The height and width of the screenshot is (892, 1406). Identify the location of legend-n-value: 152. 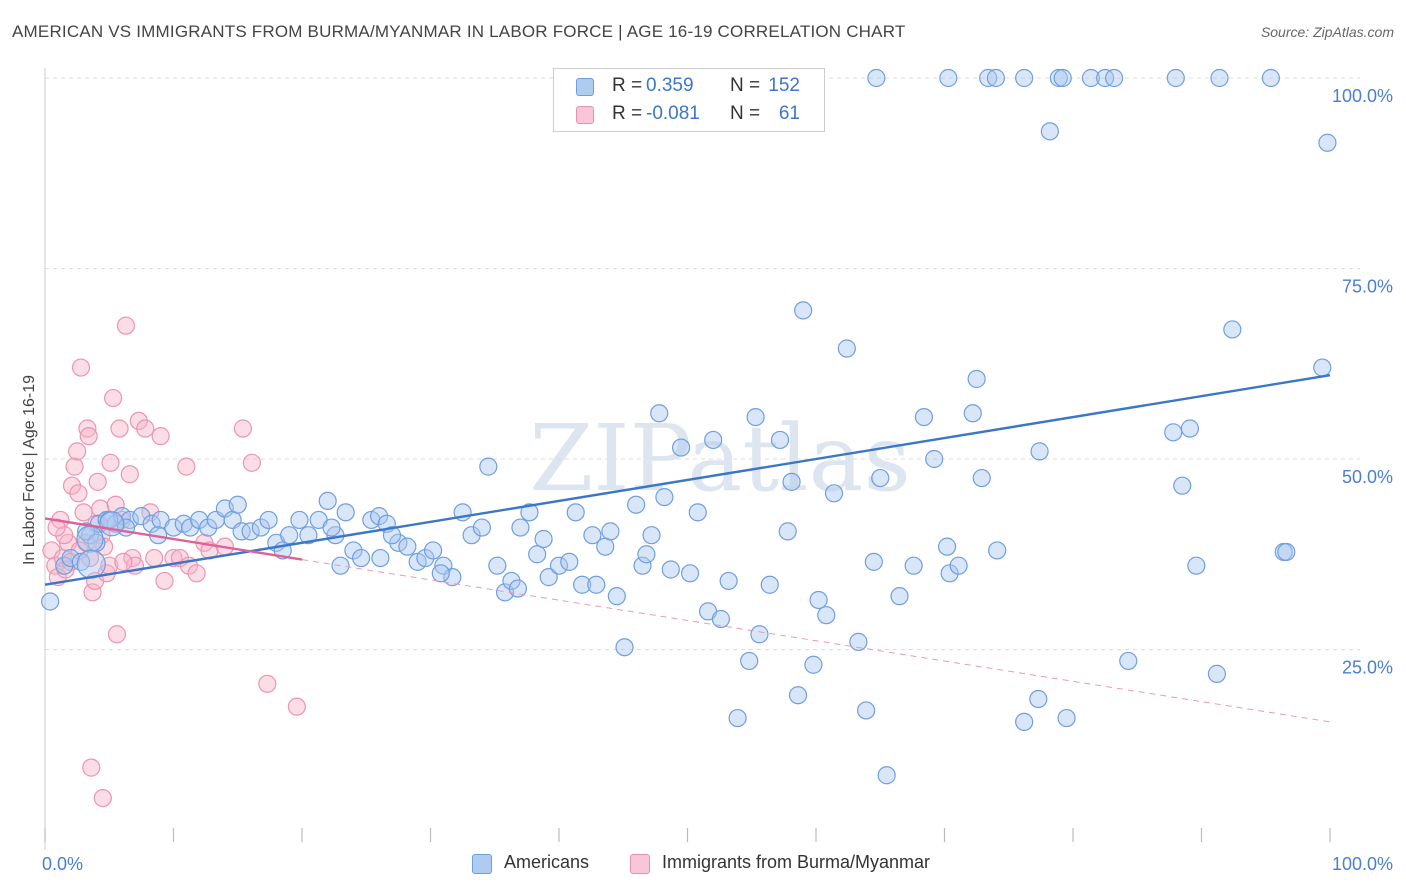
(784, 85).